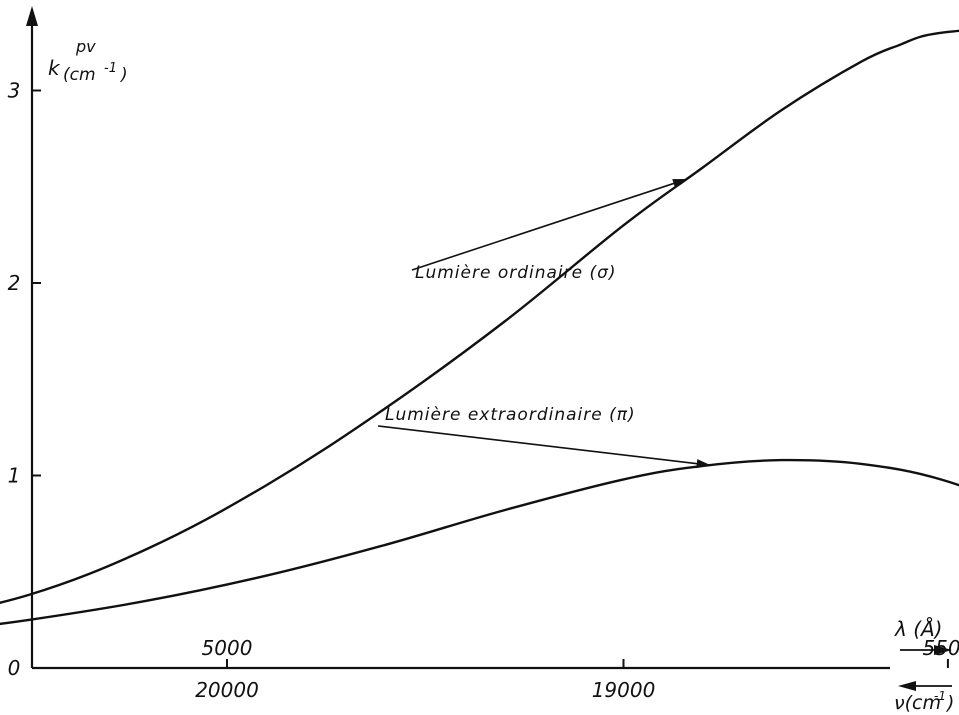 Image resolution: width=959 pixels, height=715 pixels. What do you see at coordinates (940, 696) in the screenshot?
I see `wavenumber-axis-label-exp: -1` at bounding box center [940, 696].